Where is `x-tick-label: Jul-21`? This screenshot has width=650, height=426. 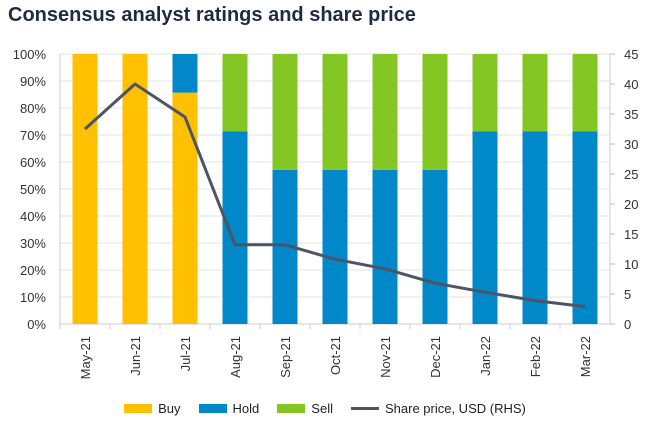 x-tick-label: Jul-21 is located at coordinates (185, 353).